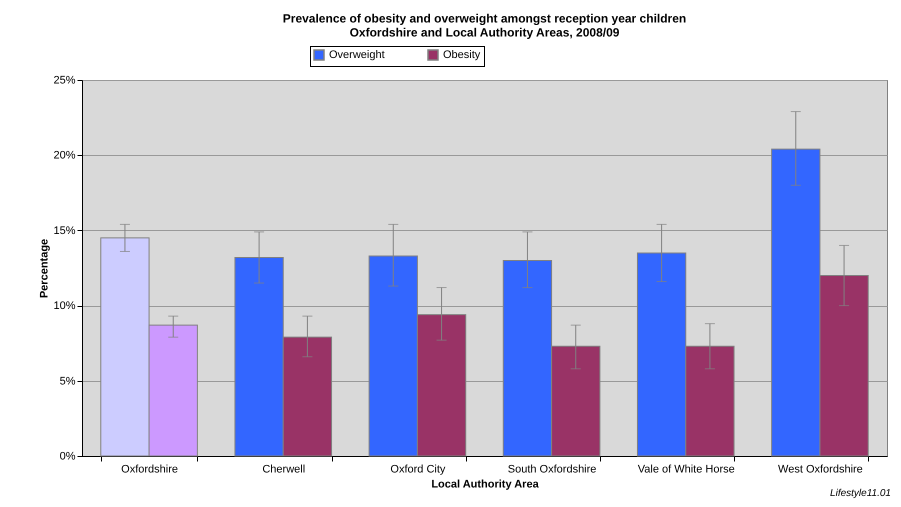  Describe the element at coordinates (357, 55) in the screenshot. I see `legend-label: Overweight` at that location.